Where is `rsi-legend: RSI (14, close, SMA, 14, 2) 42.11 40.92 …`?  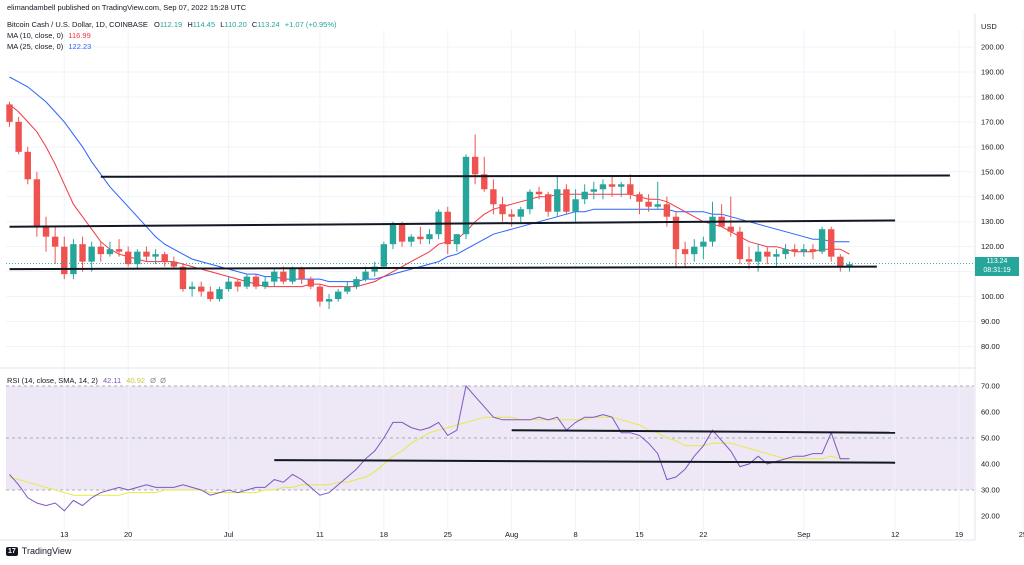
rsi-legend: RSI (14, close, SMA, 14, 2) 42.11 40.92 … is located at coordinates (86, 380).